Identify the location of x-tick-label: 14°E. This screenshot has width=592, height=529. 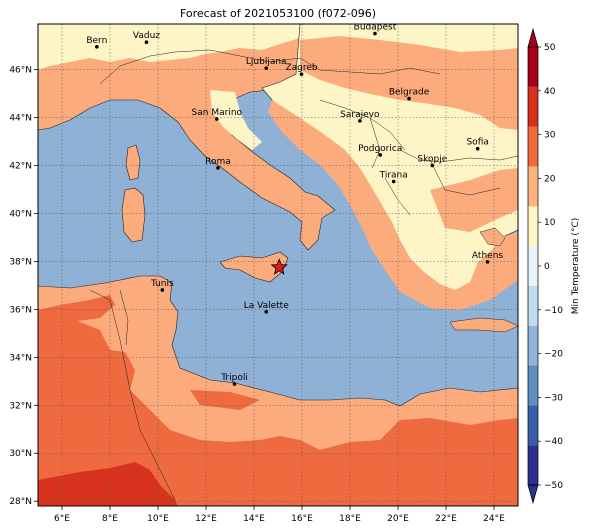
(254, 519).